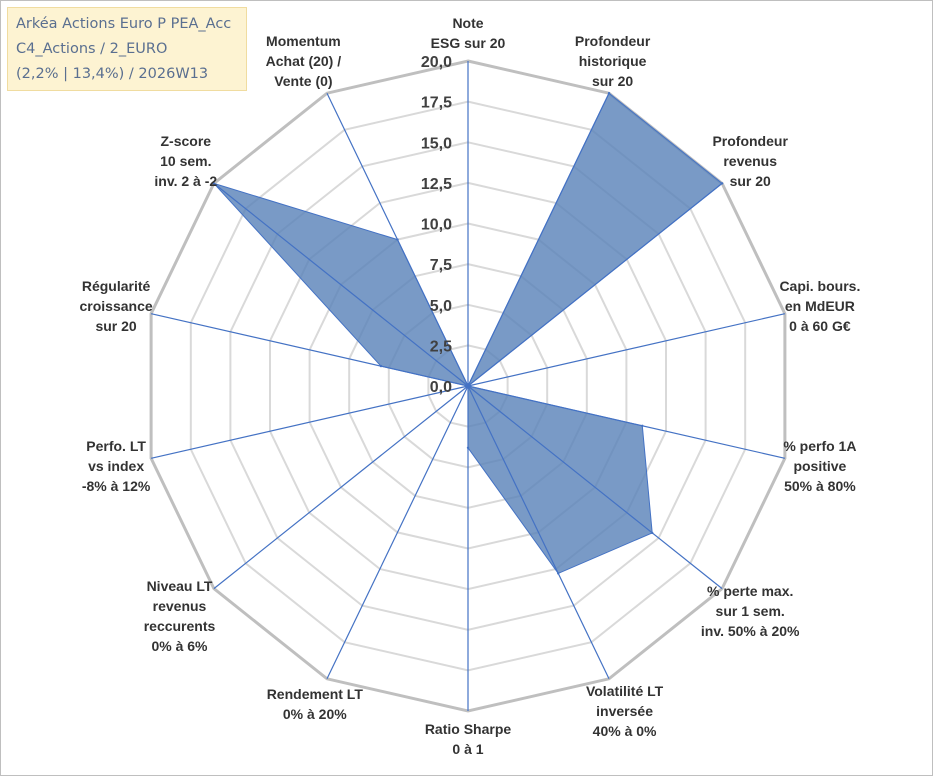  I want to click on axis-label-line: inversée, so click(624, 711).